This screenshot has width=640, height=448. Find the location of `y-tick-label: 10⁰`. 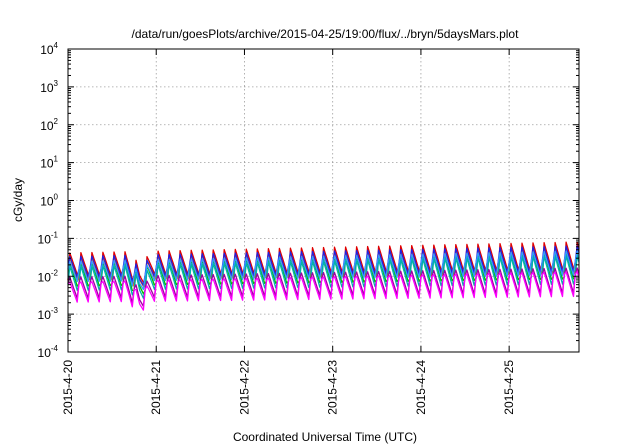

y-tick-label: 10⁰ is located at coordinates (49, 201).